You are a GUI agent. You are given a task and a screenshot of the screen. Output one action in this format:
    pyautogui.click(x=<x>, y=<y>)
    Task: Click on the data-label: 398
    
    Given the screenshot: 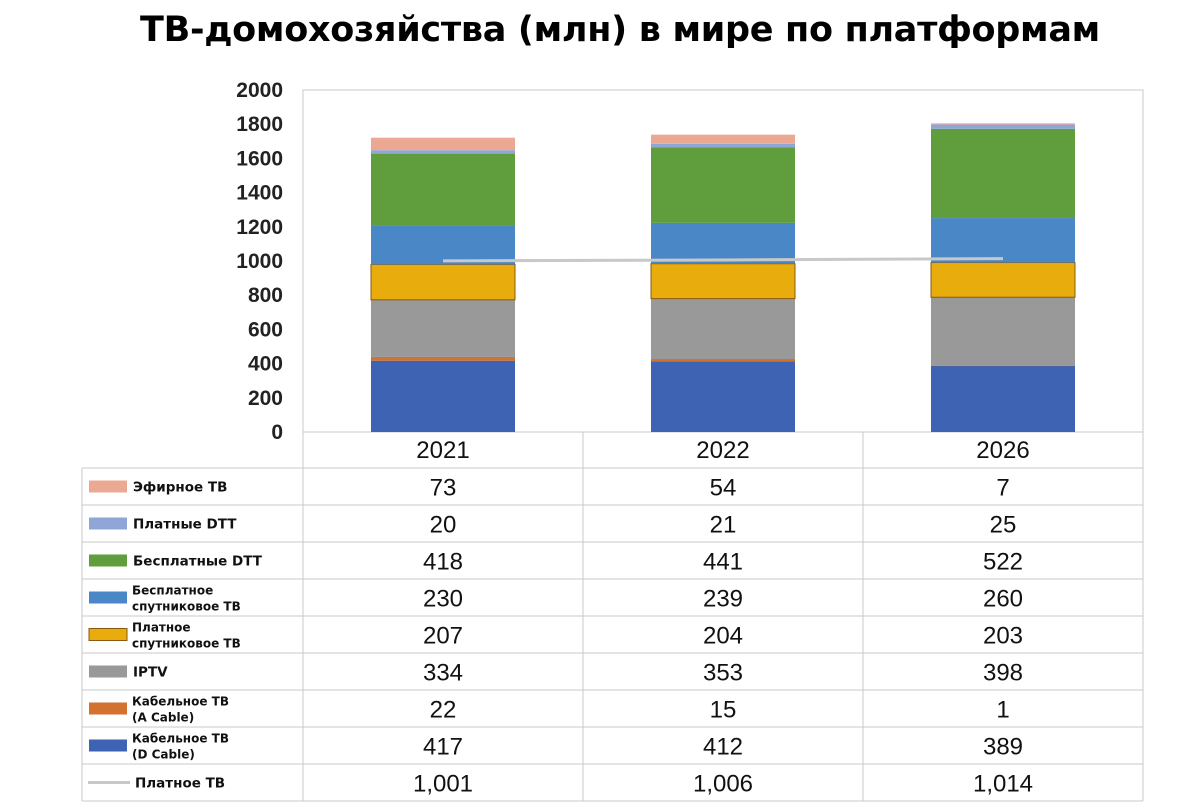 What is the action you would take?
    pyautogui.click(x=1003, y=673)
    